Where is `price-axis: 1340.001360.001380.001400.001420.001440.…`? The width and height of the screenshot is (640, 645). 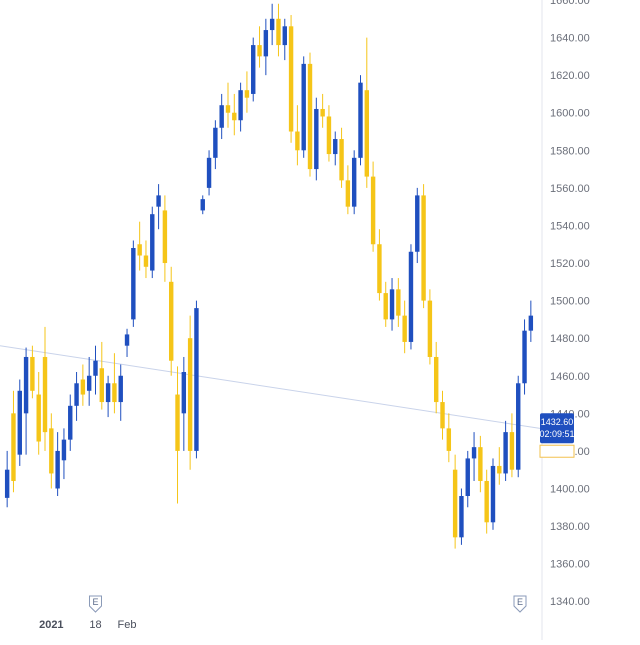 price-axis: 1340.001360.001380.001400.001420.001440.… is located at coordinates (565, 320).